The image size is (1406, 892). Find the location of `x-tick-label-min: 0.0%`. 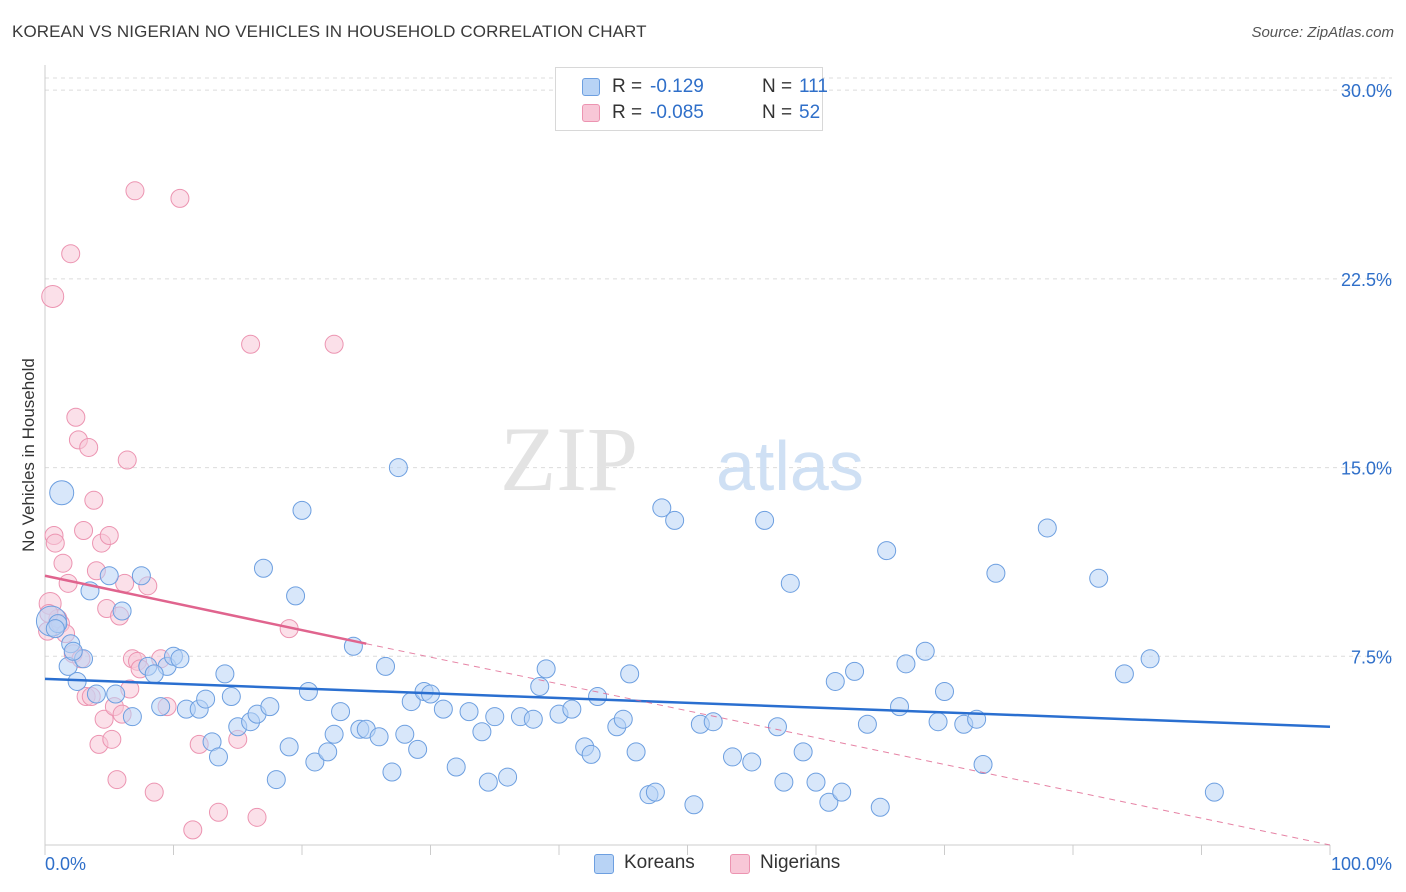

x-tick-label-min: 0.0% is located at coordinates (65, 864).